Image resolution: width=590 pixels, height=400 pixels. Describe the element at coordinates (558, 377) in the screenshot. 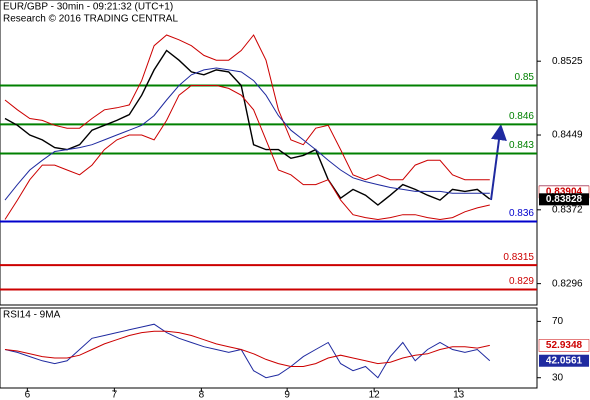

I see `y-tick-label: 30` at that location.